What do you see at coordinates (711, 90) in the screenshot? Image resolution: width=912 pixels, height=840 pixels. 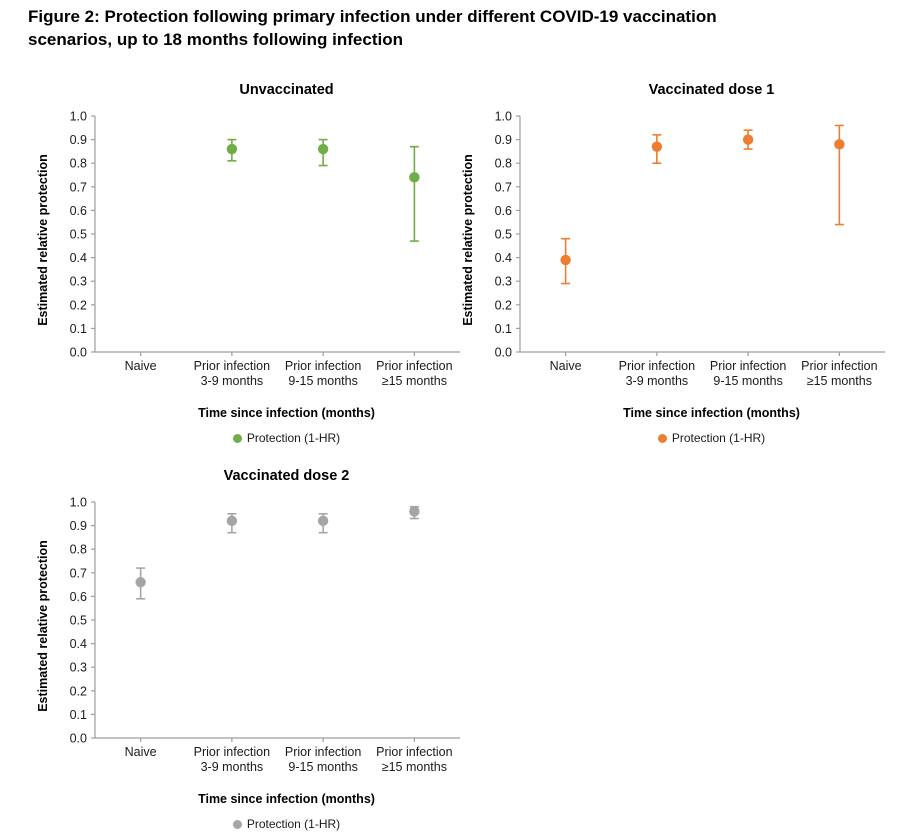 I see `chart-title: Vaccinated dose 1` at bounding box center [711, 90].